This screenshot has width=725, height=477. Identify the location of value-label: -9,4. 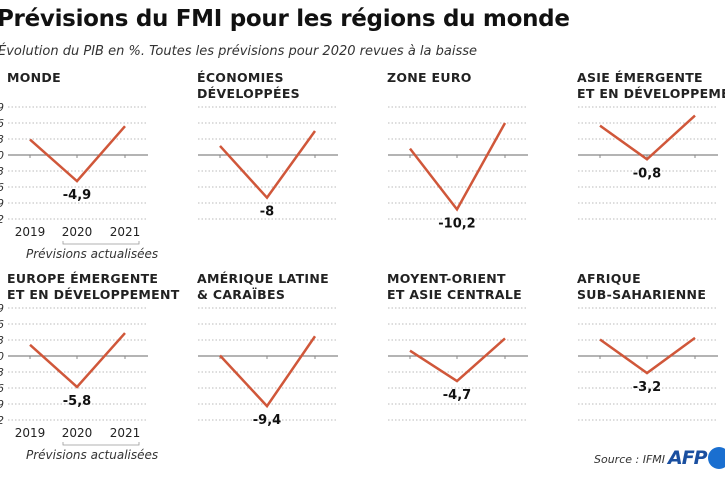
(267, 420).